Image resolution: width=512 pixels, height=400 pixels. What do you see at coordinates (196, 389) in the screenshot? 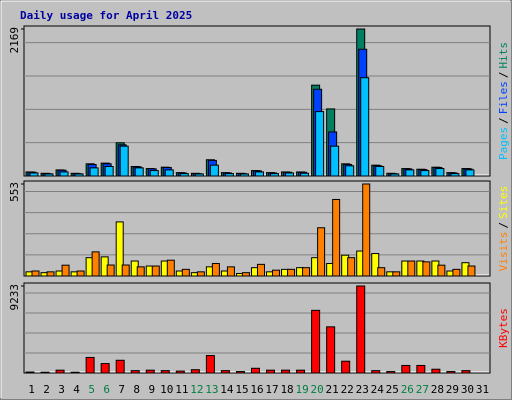
I see `x-tick-label: 12` at bounding box center [196, 389].